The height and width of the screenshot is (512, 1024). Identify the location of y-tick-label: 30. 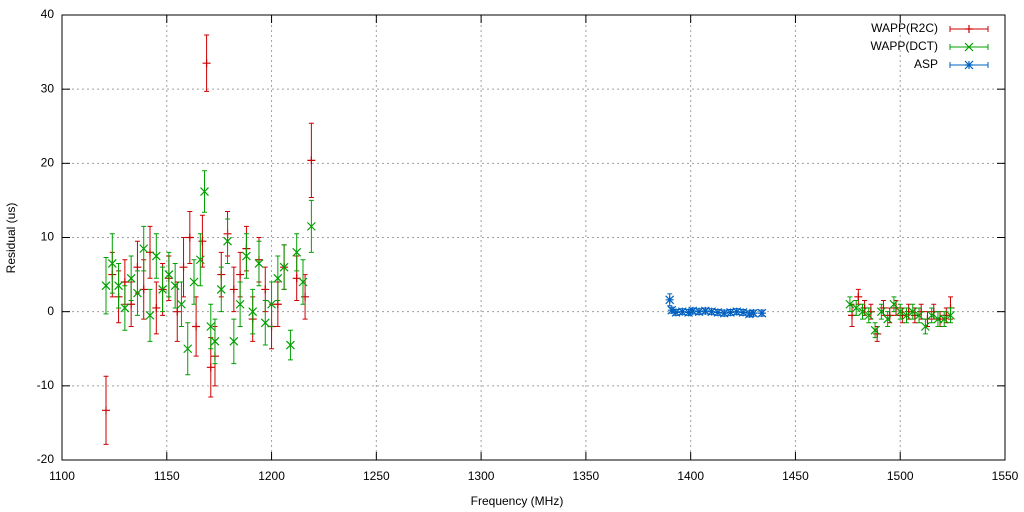
(48, 88).